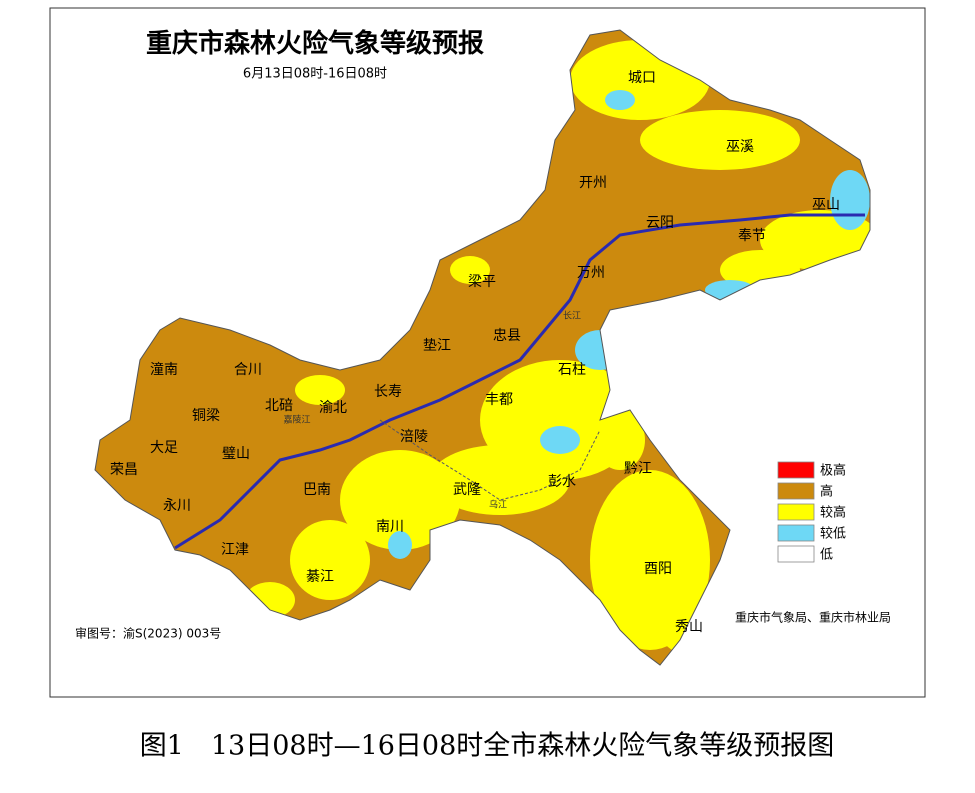 The image size is (975, 793). What do you see at coordinates (320, 577) in the screenshot?
I see `place-label: 綦江` at bounding box center [320, 577].